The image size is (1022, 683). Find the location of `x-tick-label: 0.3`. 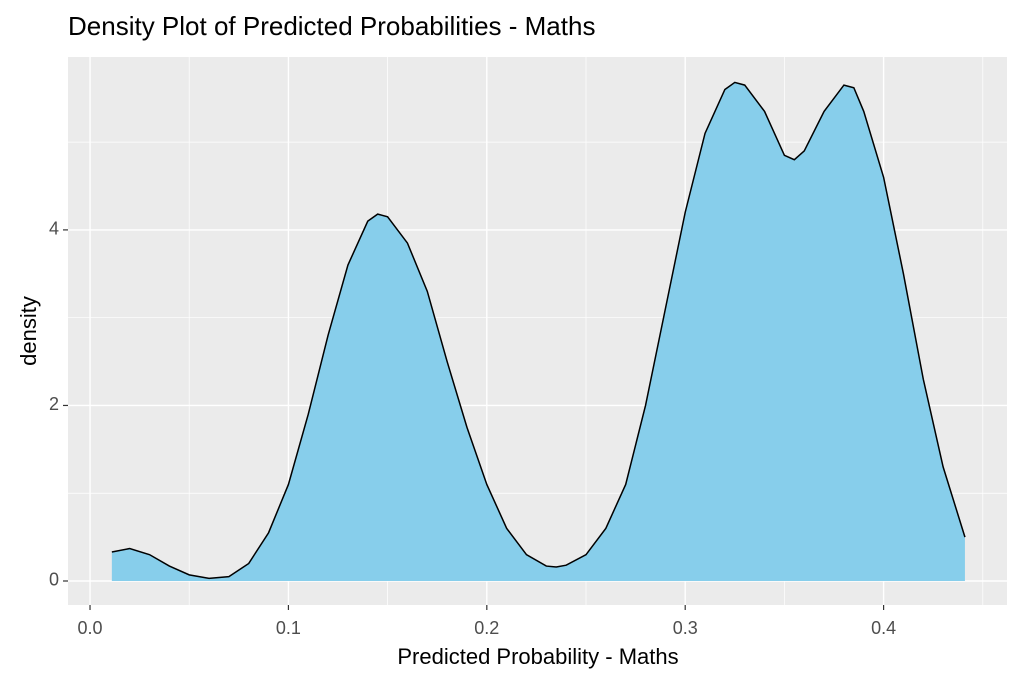

x-tick-label: 0.3 is located at coordinates (685, 628).